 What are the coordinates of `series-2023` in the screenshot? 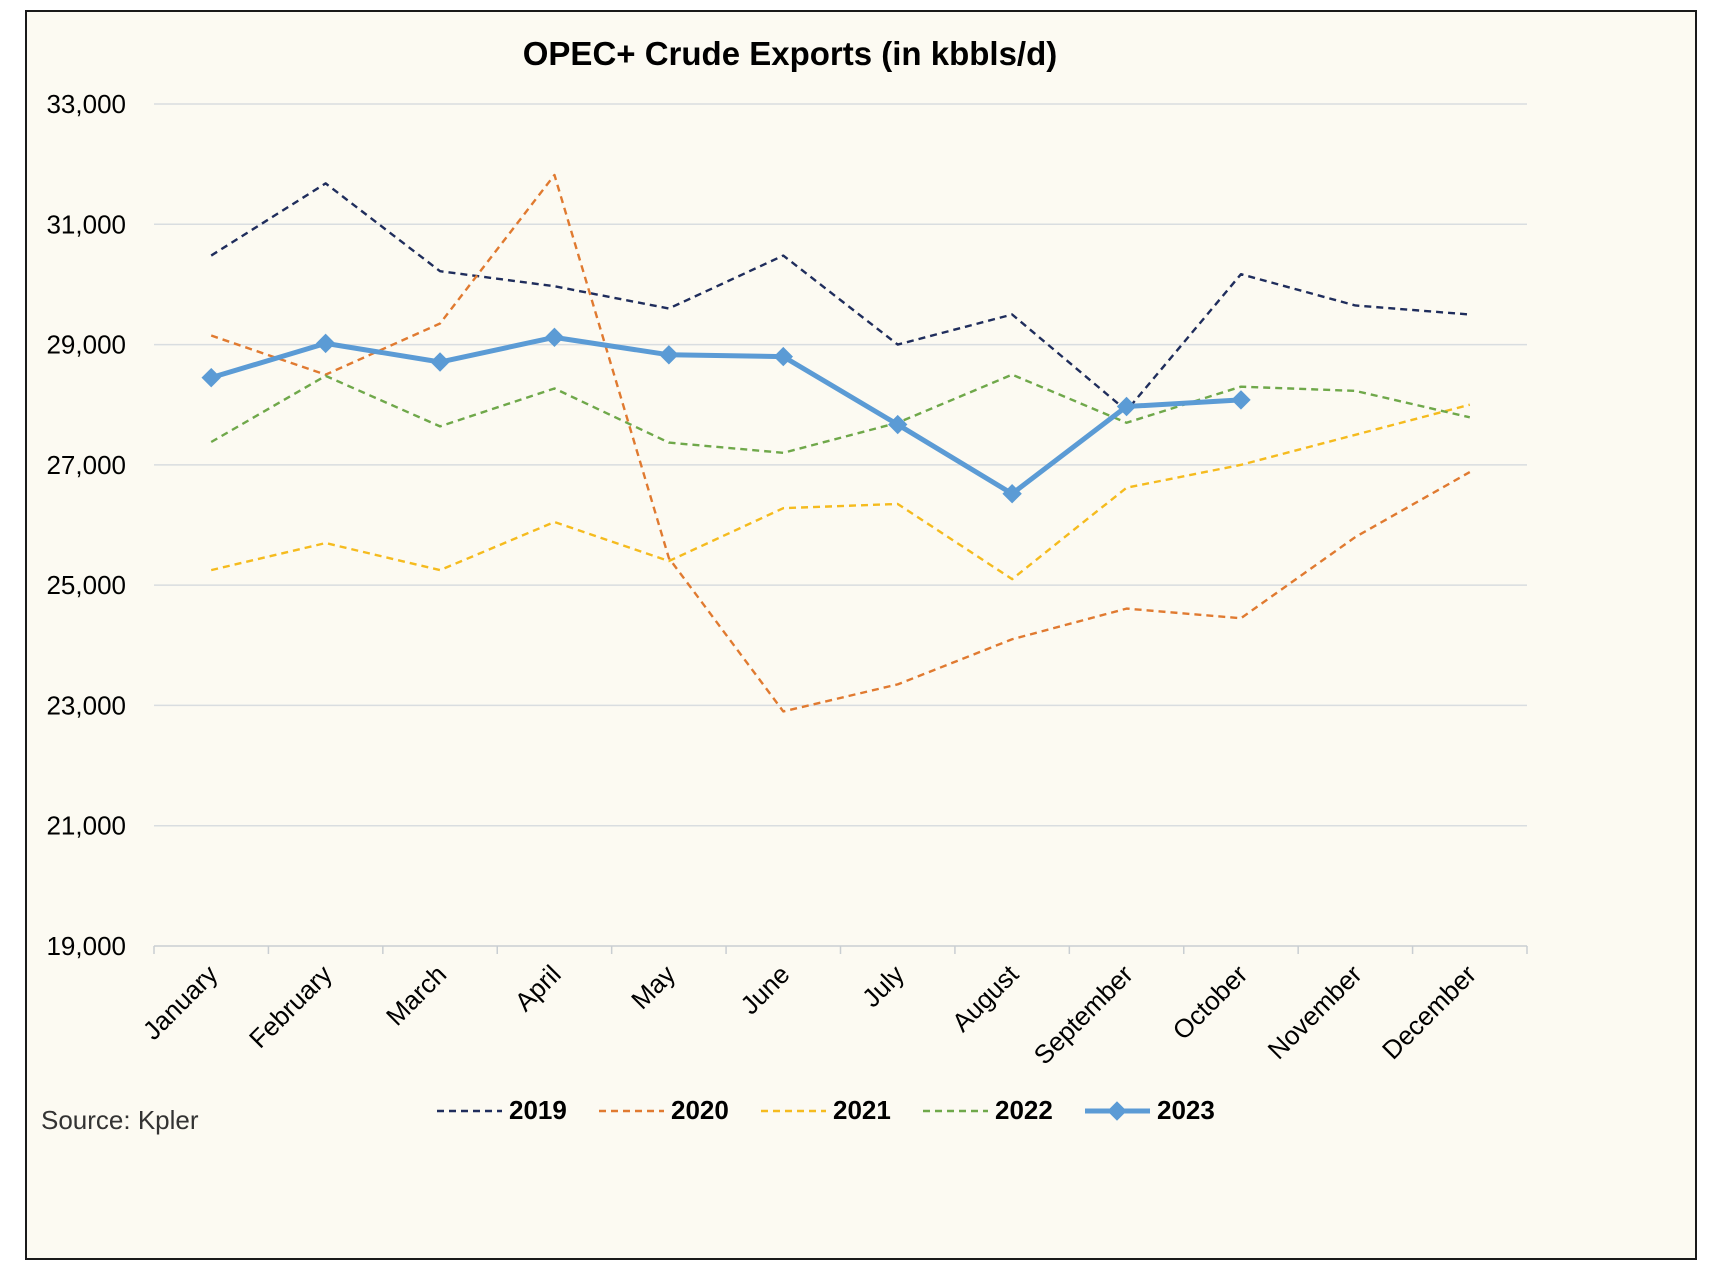 It's located at (726, 415).